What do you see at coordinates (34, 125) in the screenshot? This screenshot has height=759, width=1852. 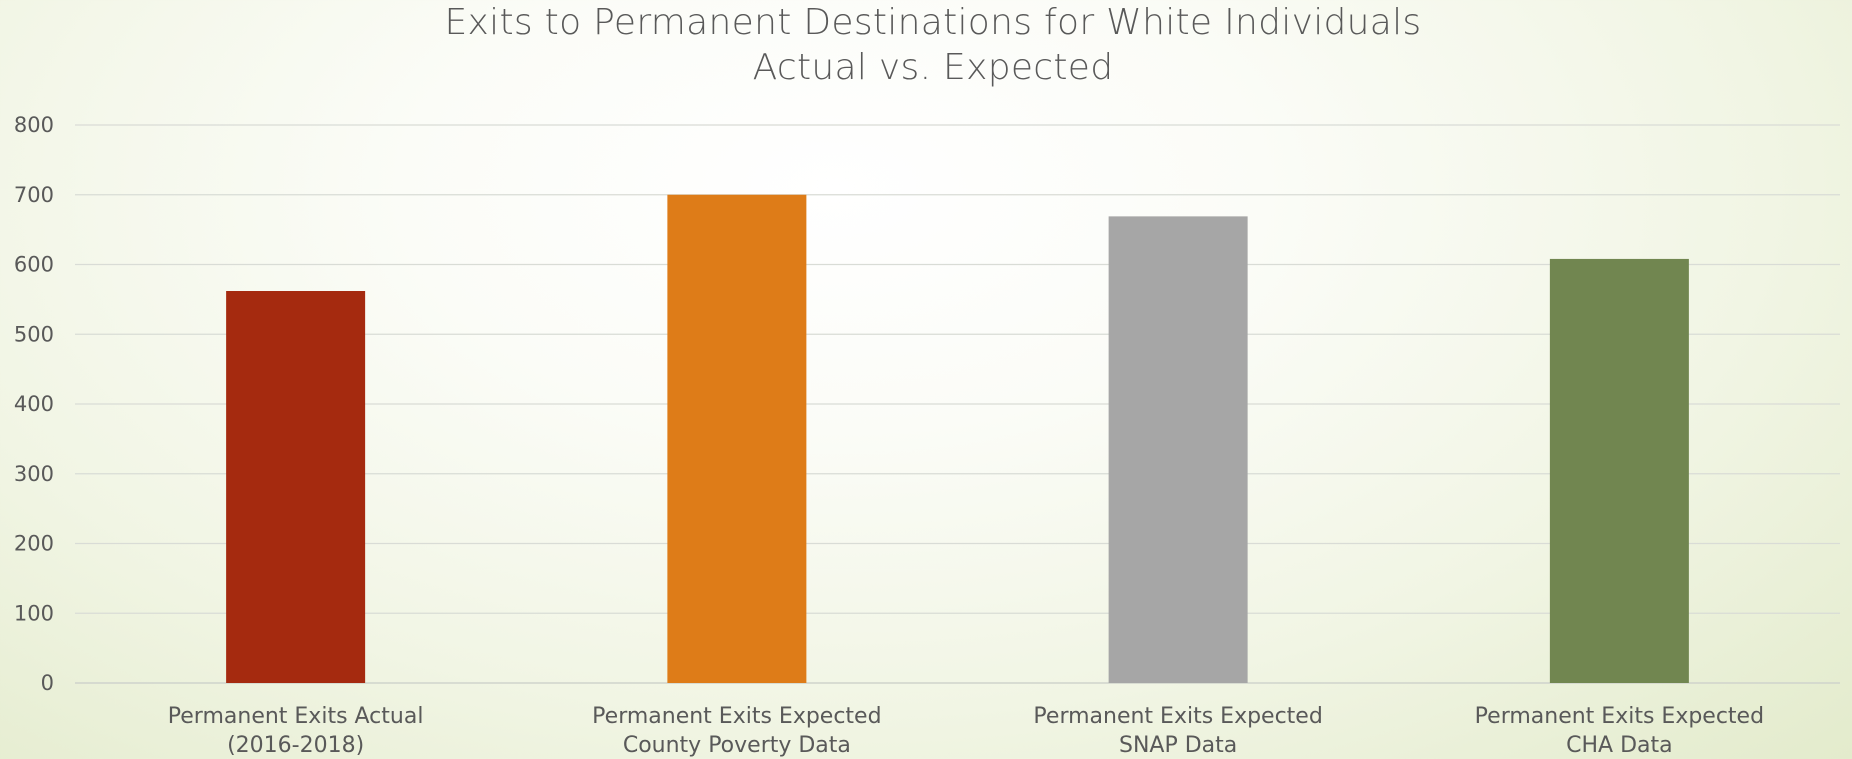 I see `y-tick-label: 800` at bounding box center [34, 125].